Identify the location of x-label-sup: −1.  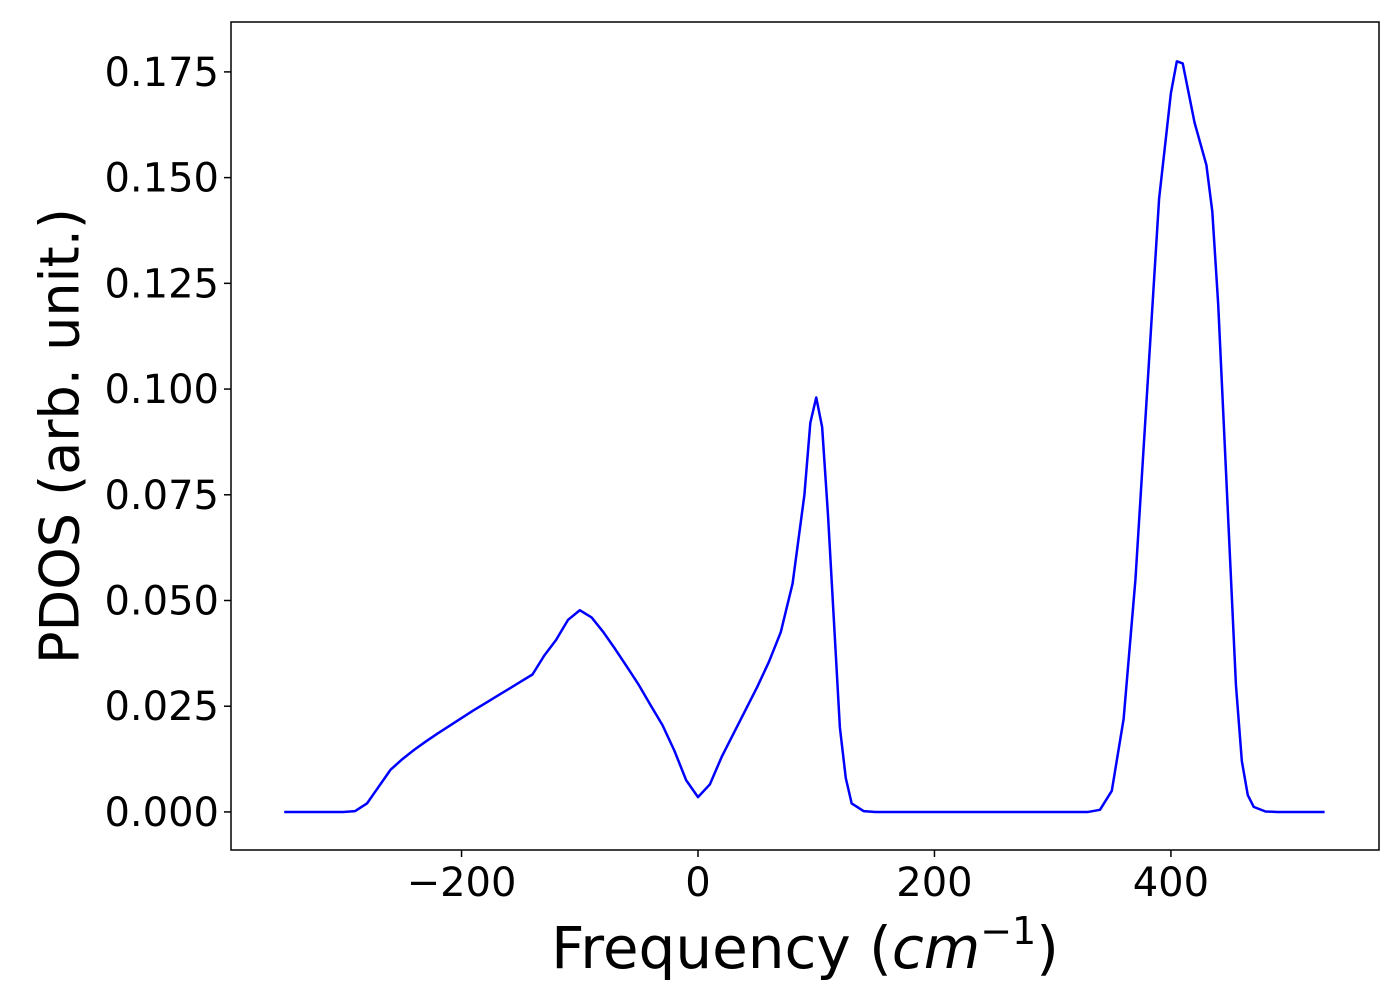
(1008, 931).